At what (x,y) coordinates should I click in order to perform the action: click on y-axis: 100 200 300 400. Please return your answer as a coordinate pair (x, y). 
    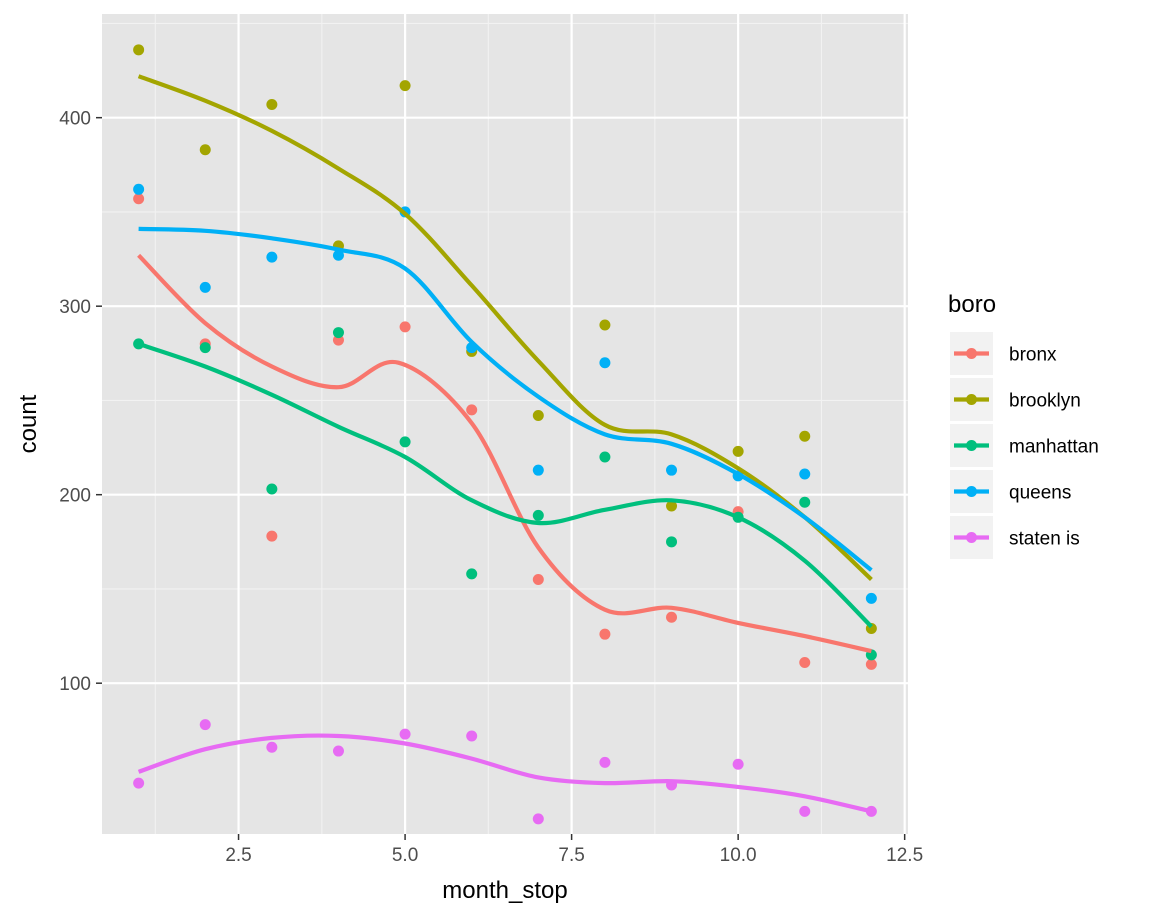
    Looking at the image, I should click on (80, 402).